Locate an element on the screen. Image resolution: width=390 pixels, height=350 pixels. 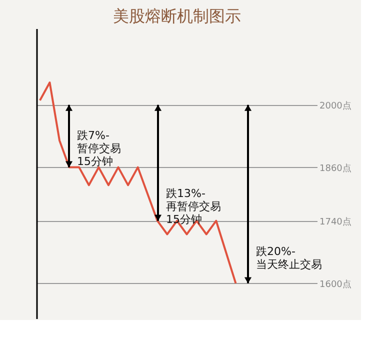
annotation: 跌20%- 当天终止交易 is located at coordinates (289, 258).